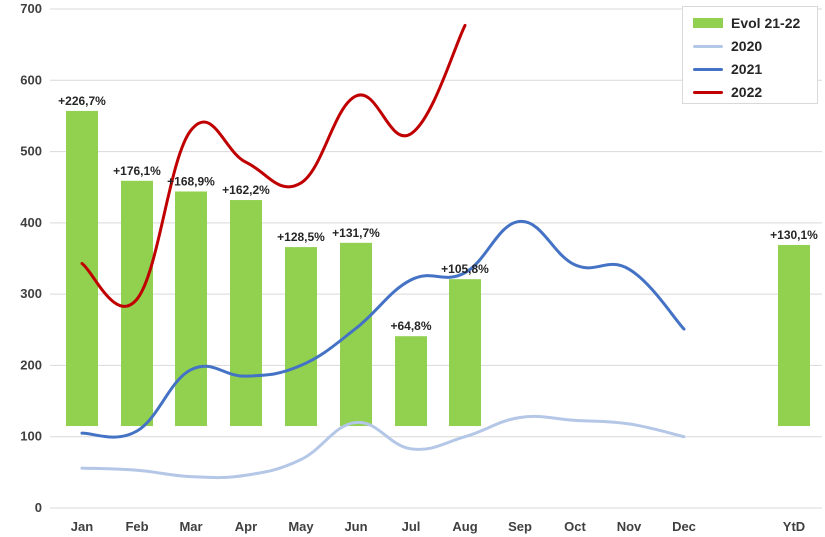 The height and width of the screenshot is (537, 825). Describe the element at coordinates (31, 258) in the screenshot. I see `y-axis: 0 100 200 300 400 500 600 700` at that location.